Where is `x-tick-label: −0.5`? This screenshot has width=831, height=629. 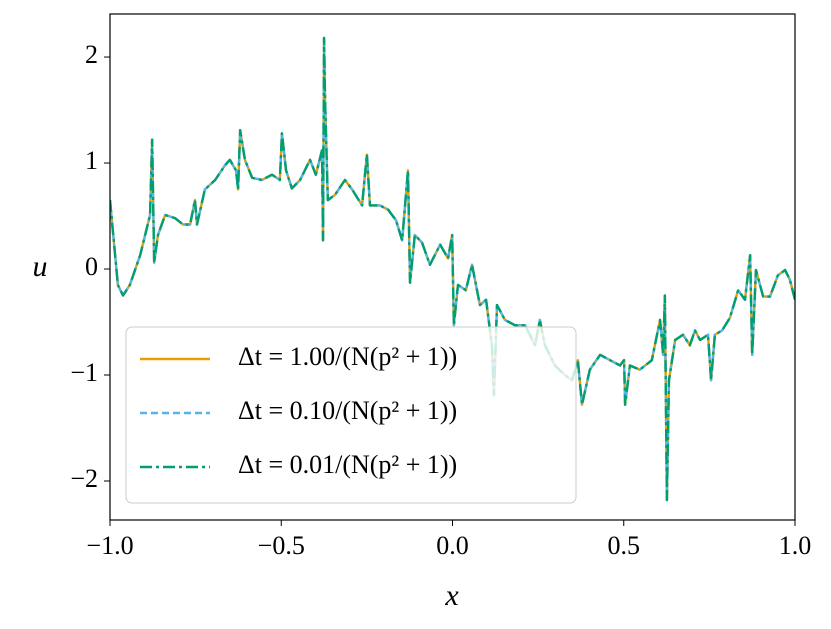
x-tick-label: −0.5 is located at coordinates (281, 545).